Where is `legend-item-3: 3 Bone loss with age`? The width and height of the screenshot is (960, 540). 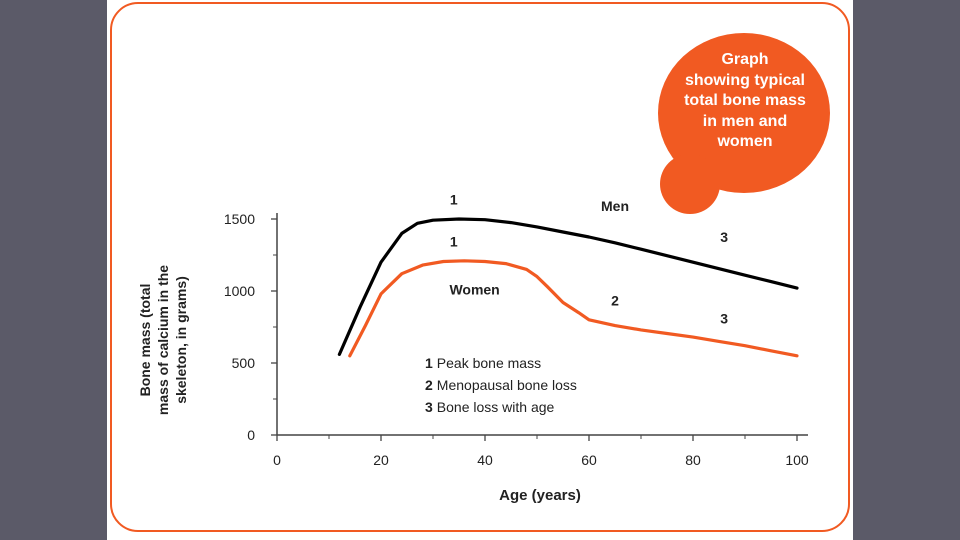 legend-item-3: 3 Bone loss with age is located at coordinates (490, 407).